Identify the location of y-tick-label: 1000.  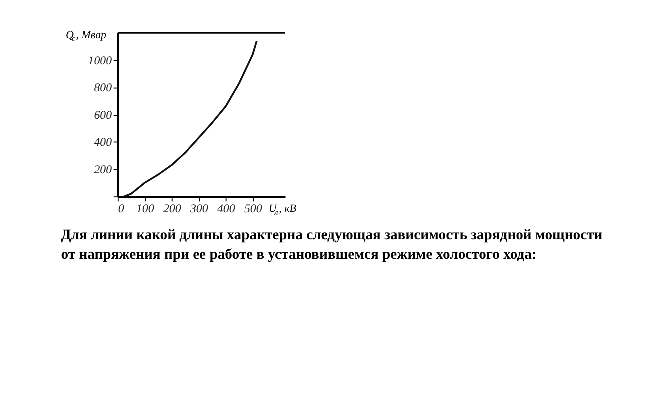
(100, 60).